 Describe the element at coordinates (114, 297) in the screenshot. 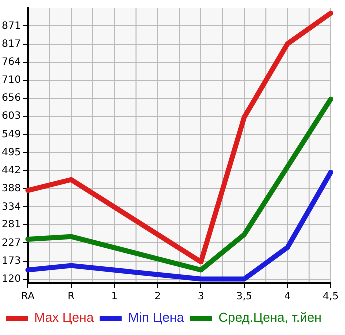

I see `x-tick-label: 1` at that location.